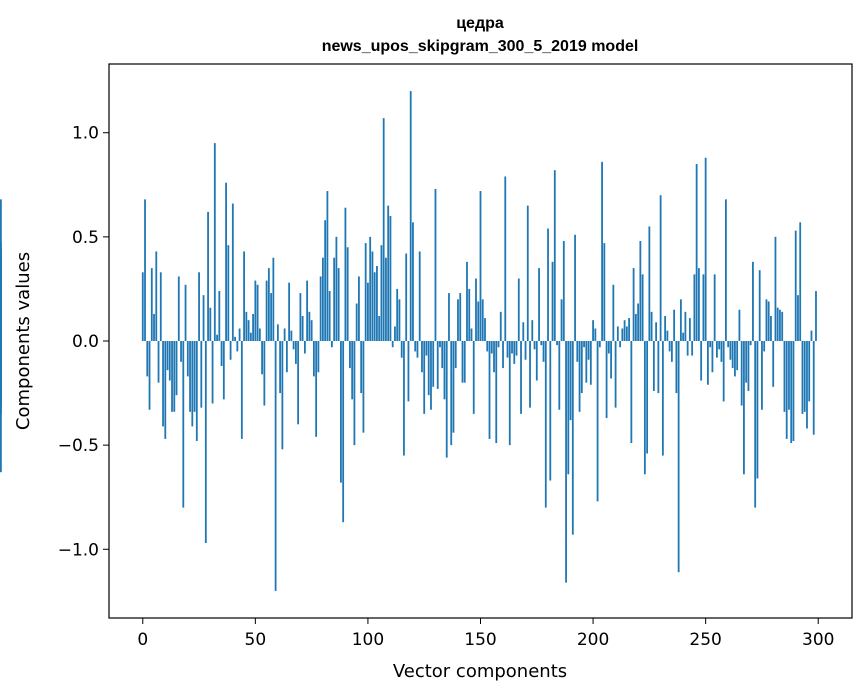 The height and width of the screenshot is (696, 867). Describe the element at coordinates (78, 446) in the screenshot. I see `y-tick-label: −0.5` at that location.